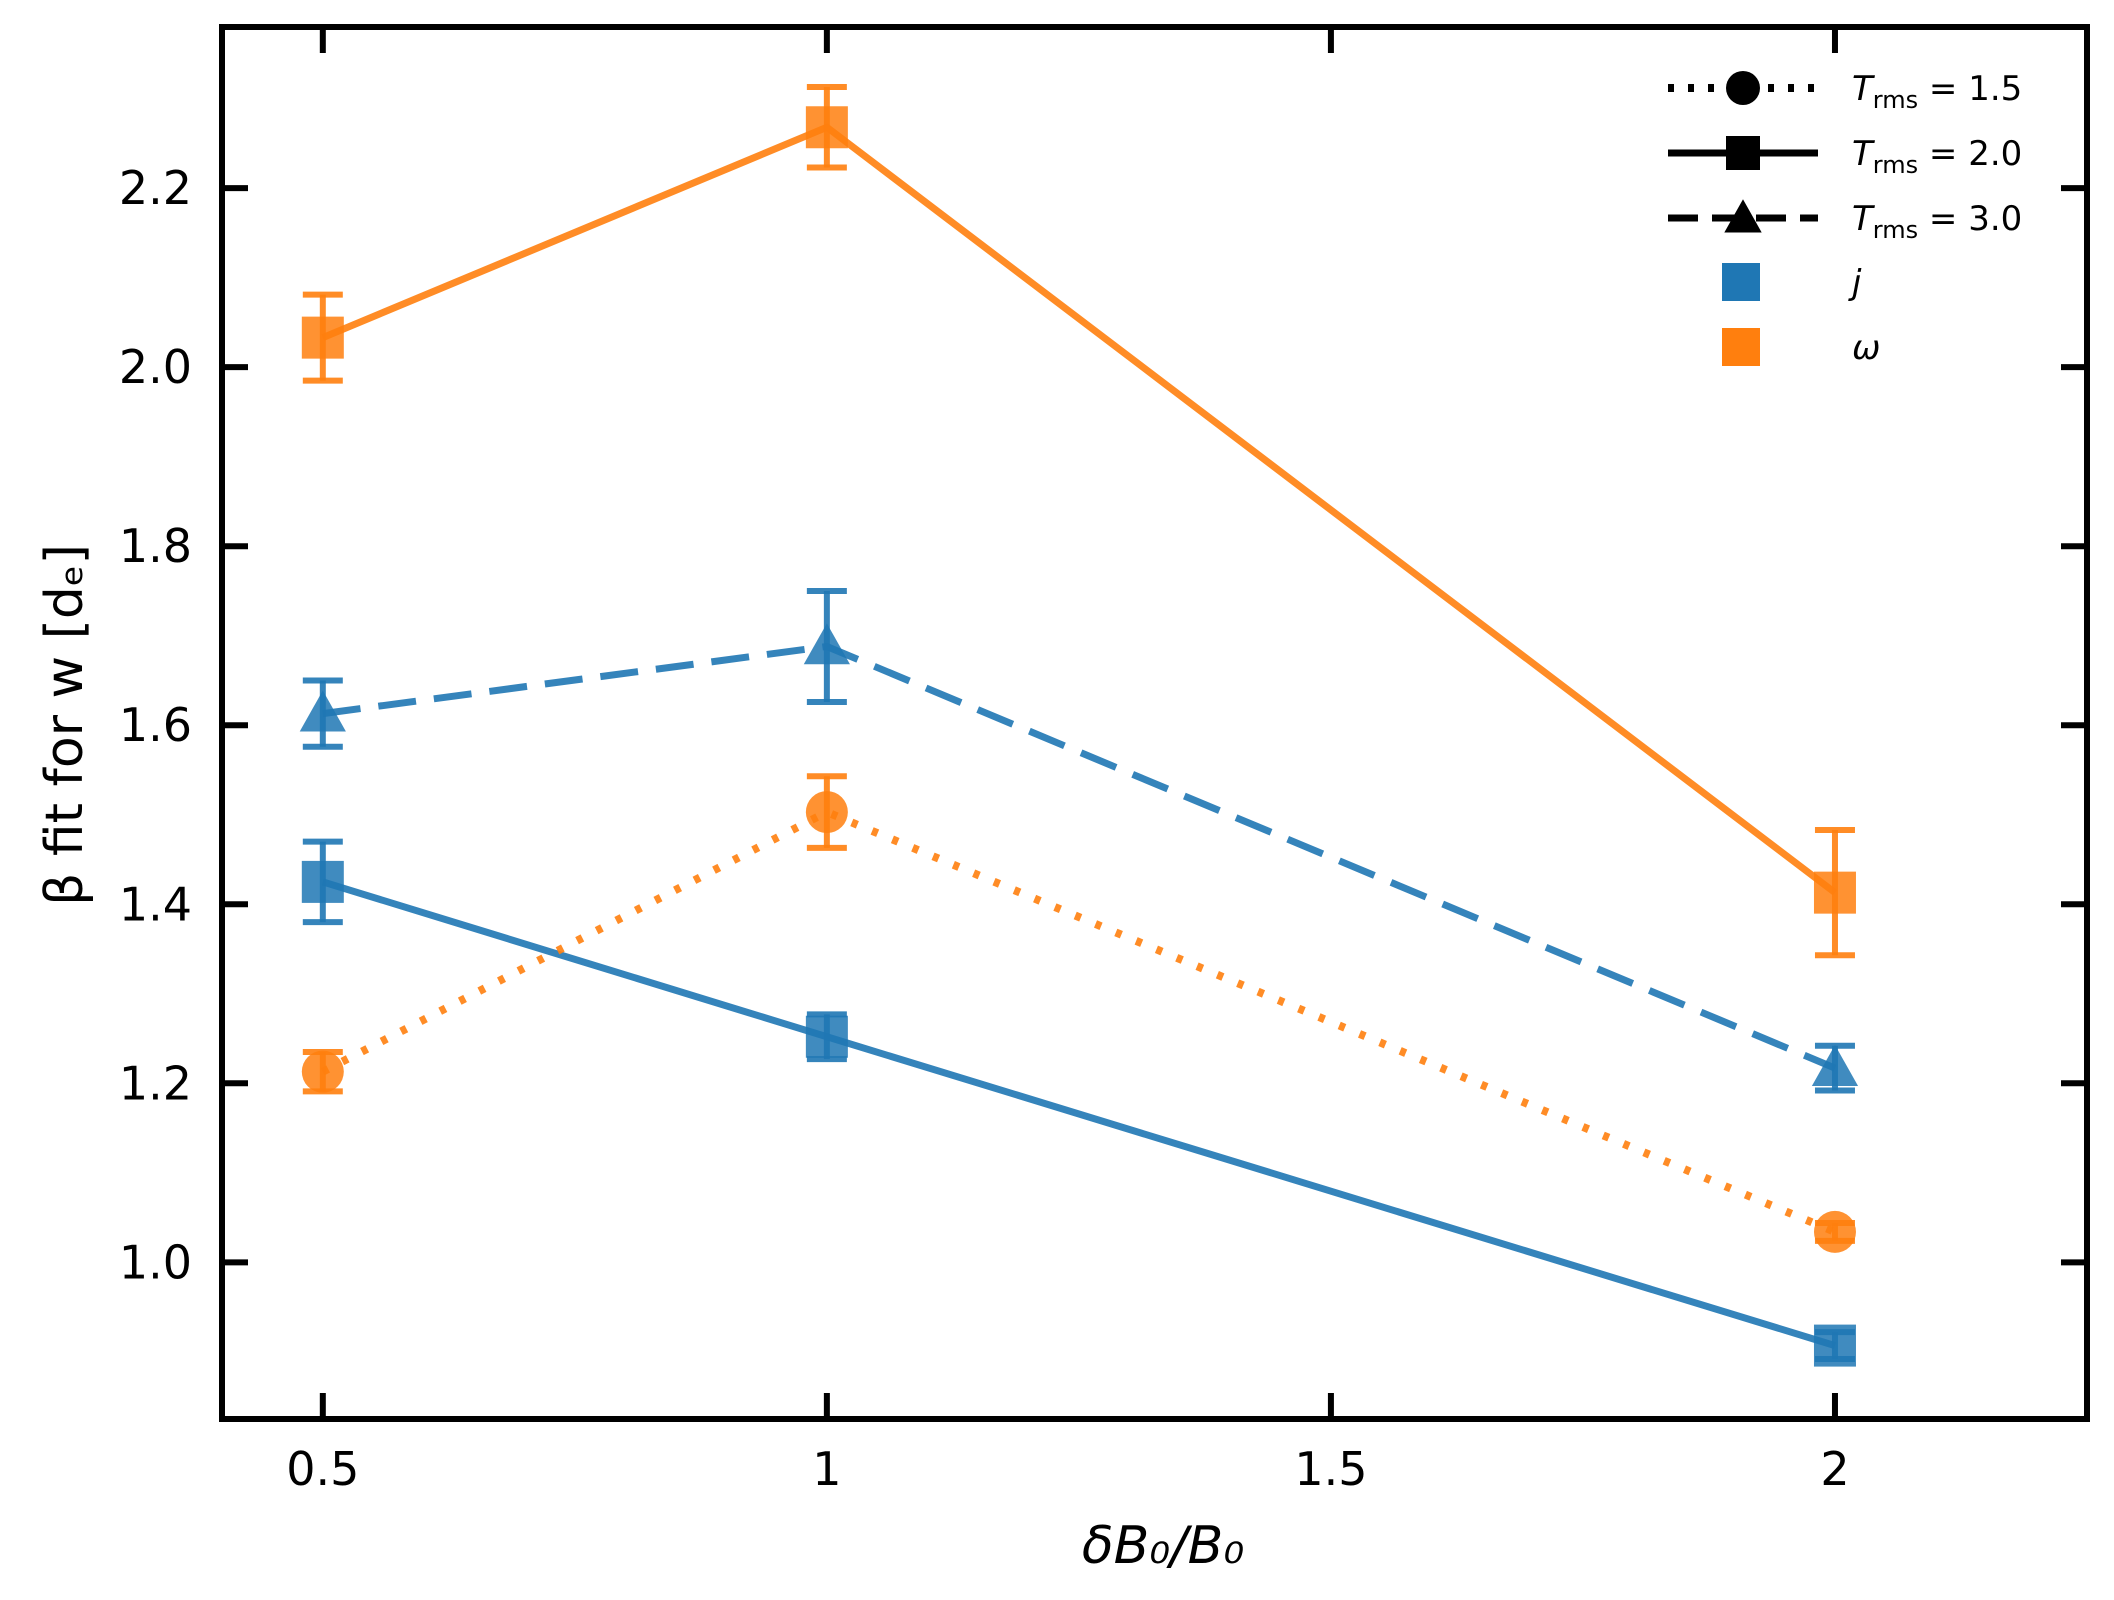  I want to click on x-tick-label: 1, so click(826, 1469).